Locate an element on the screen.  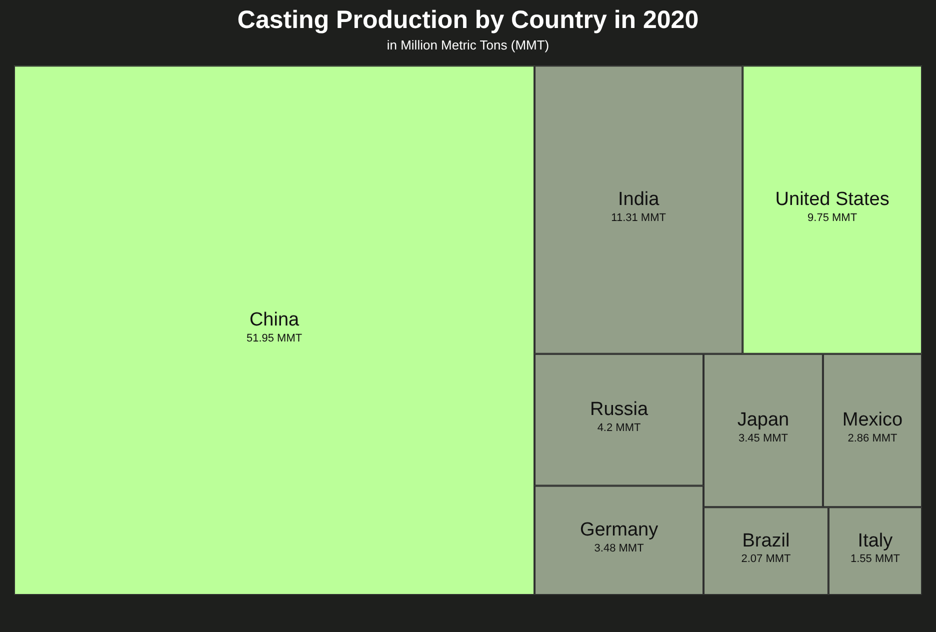
data-label: 4.2 MMT is located at coordinates (619, 428).